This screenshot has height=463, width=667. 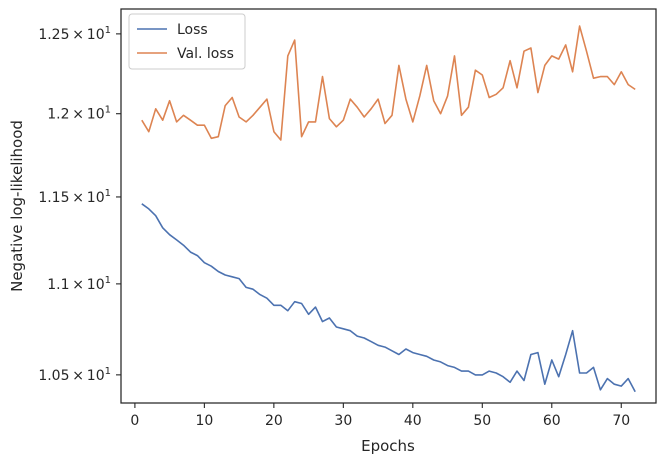 What do you see at coordinates (204, 421) in the screenshot?
I see `x-tick-label: 10` at bounding box center [204, 421].